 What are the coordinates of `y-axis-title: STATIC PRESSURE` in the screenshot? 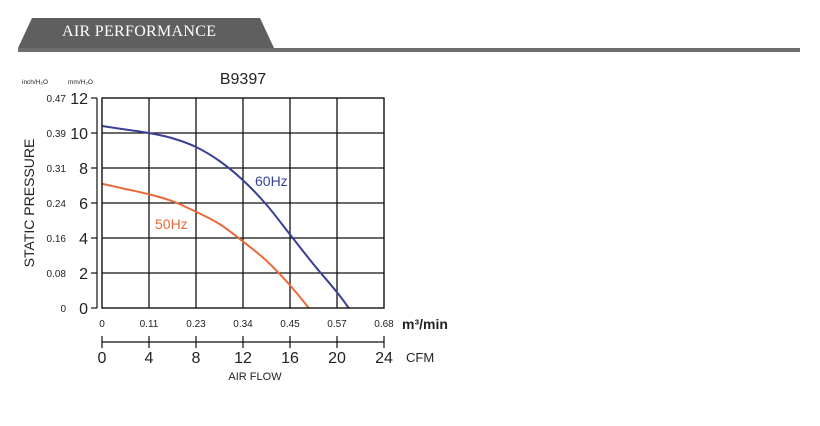 It's located at (29, 203).